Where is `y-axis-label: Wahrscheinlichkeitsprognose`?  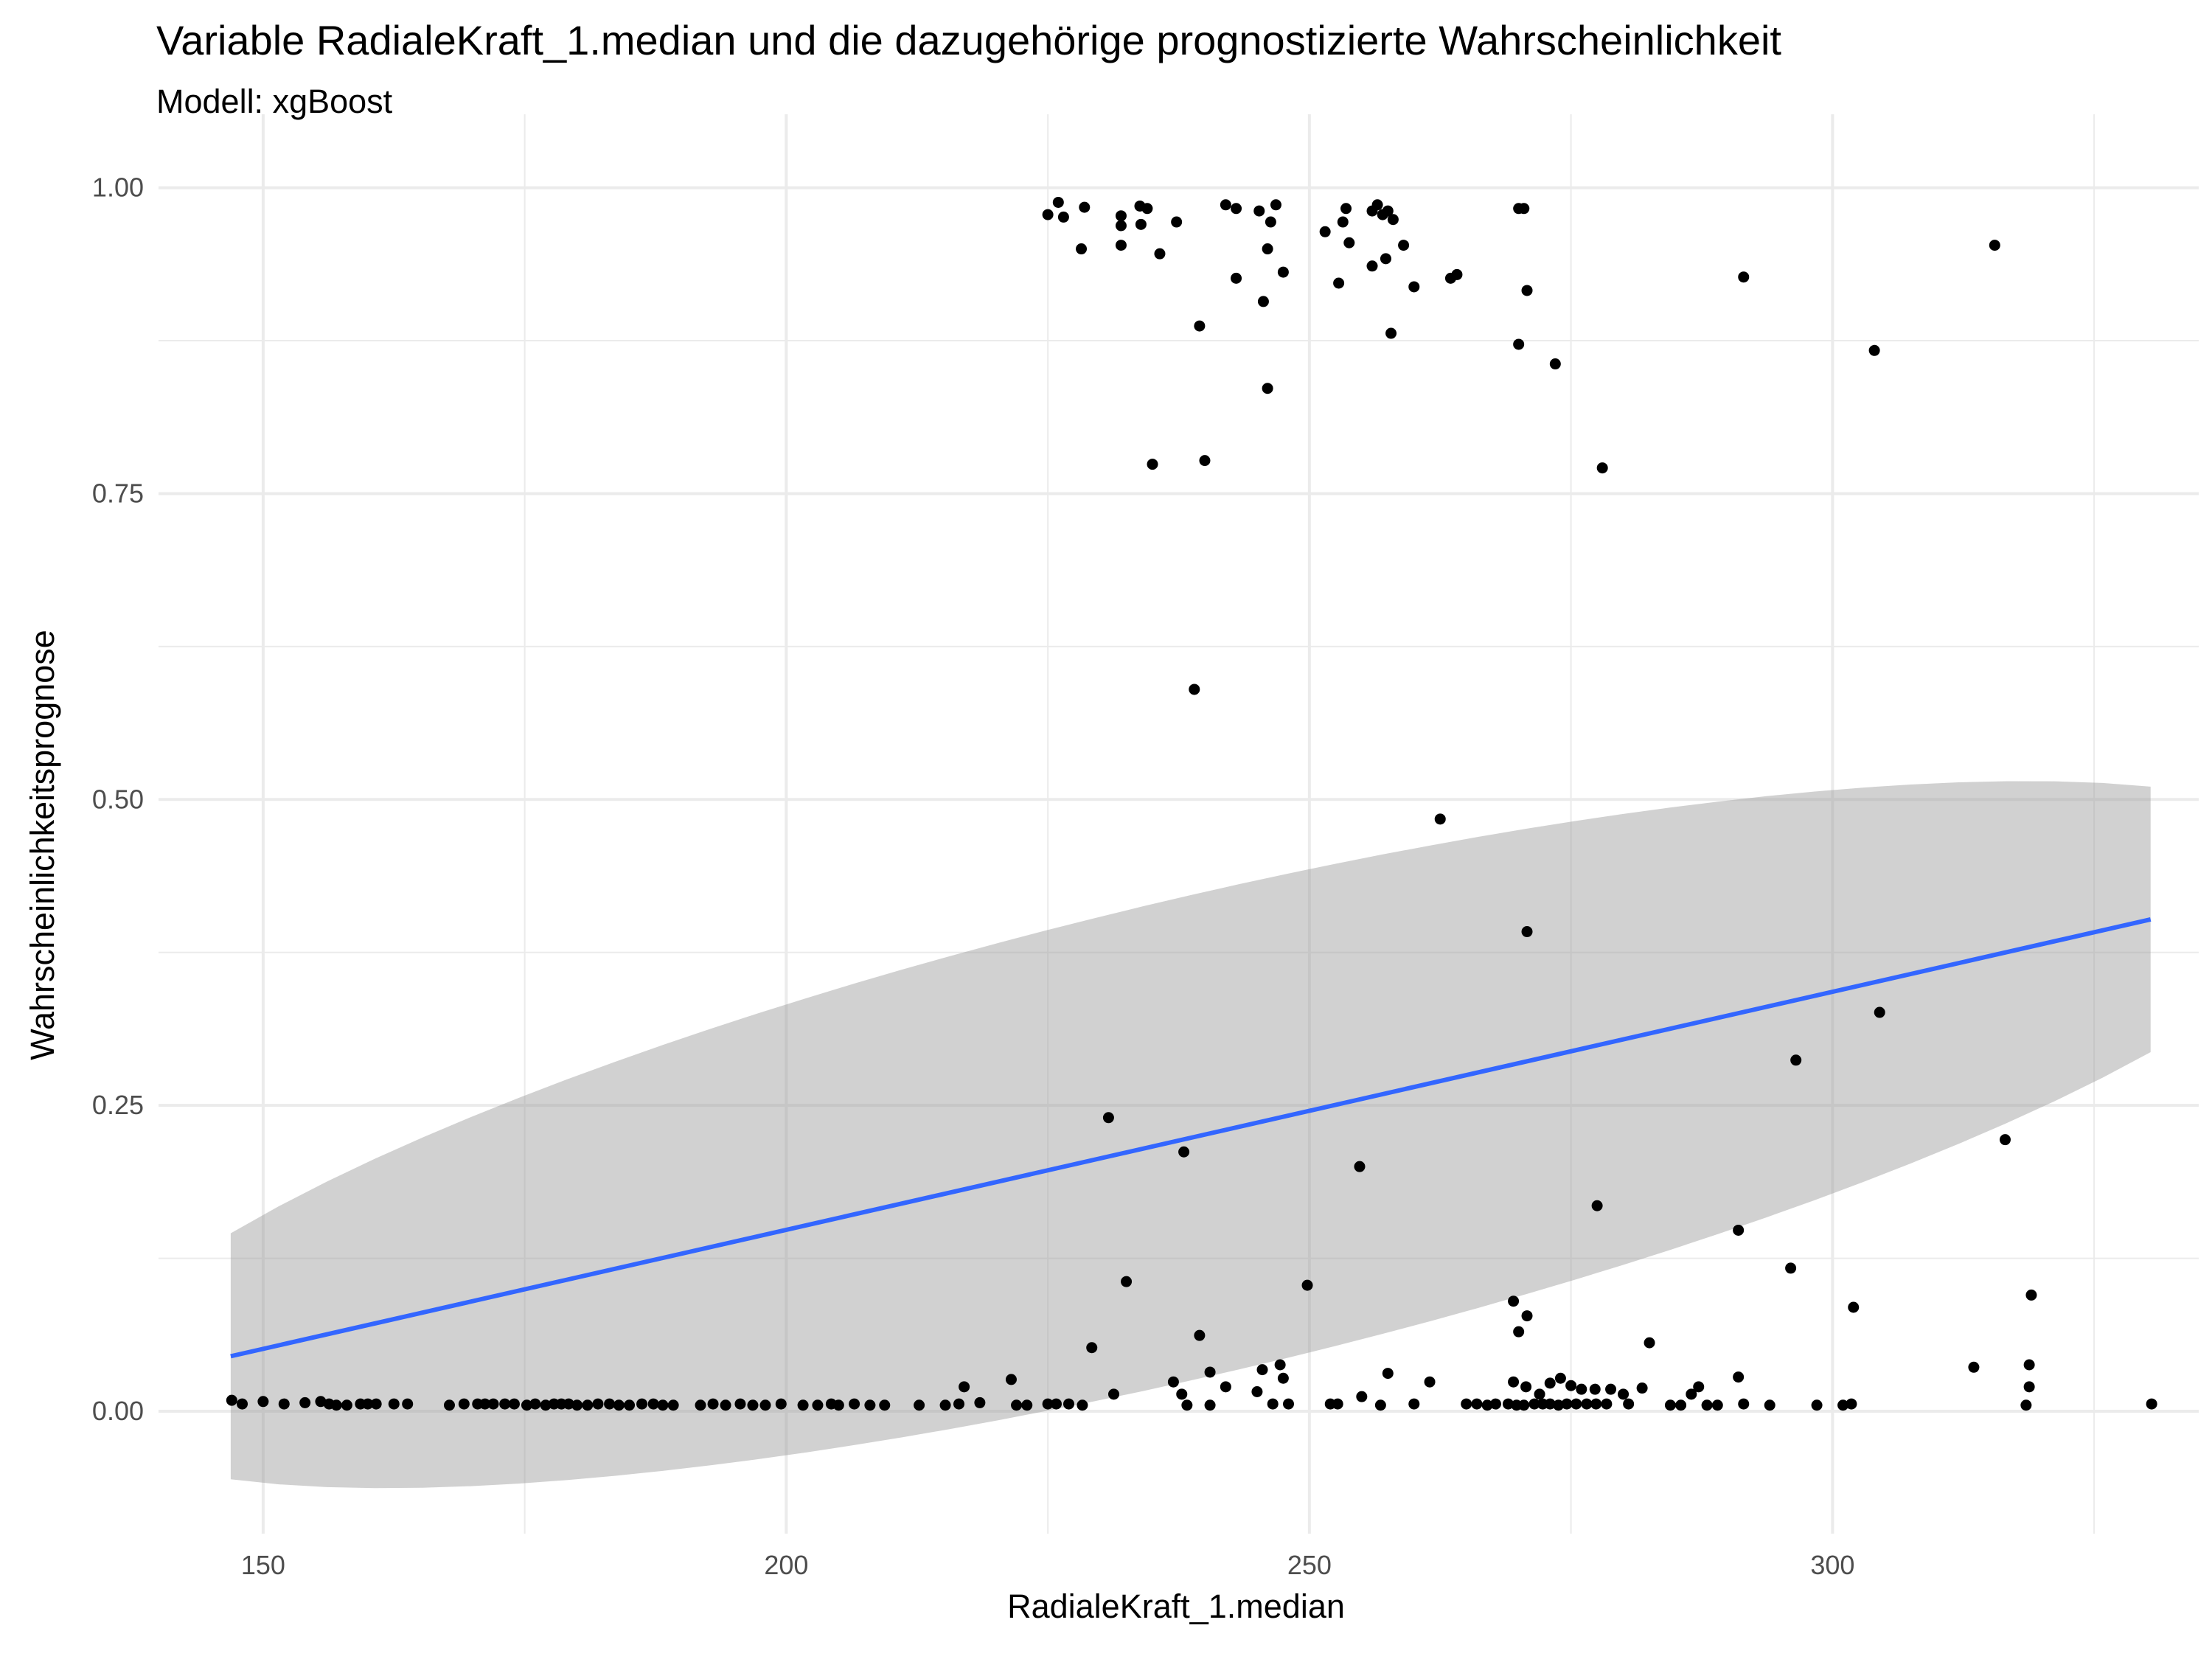 y-axis-label: Wahrscheinlichkeitsprognose is located at coordinates (42, 845).